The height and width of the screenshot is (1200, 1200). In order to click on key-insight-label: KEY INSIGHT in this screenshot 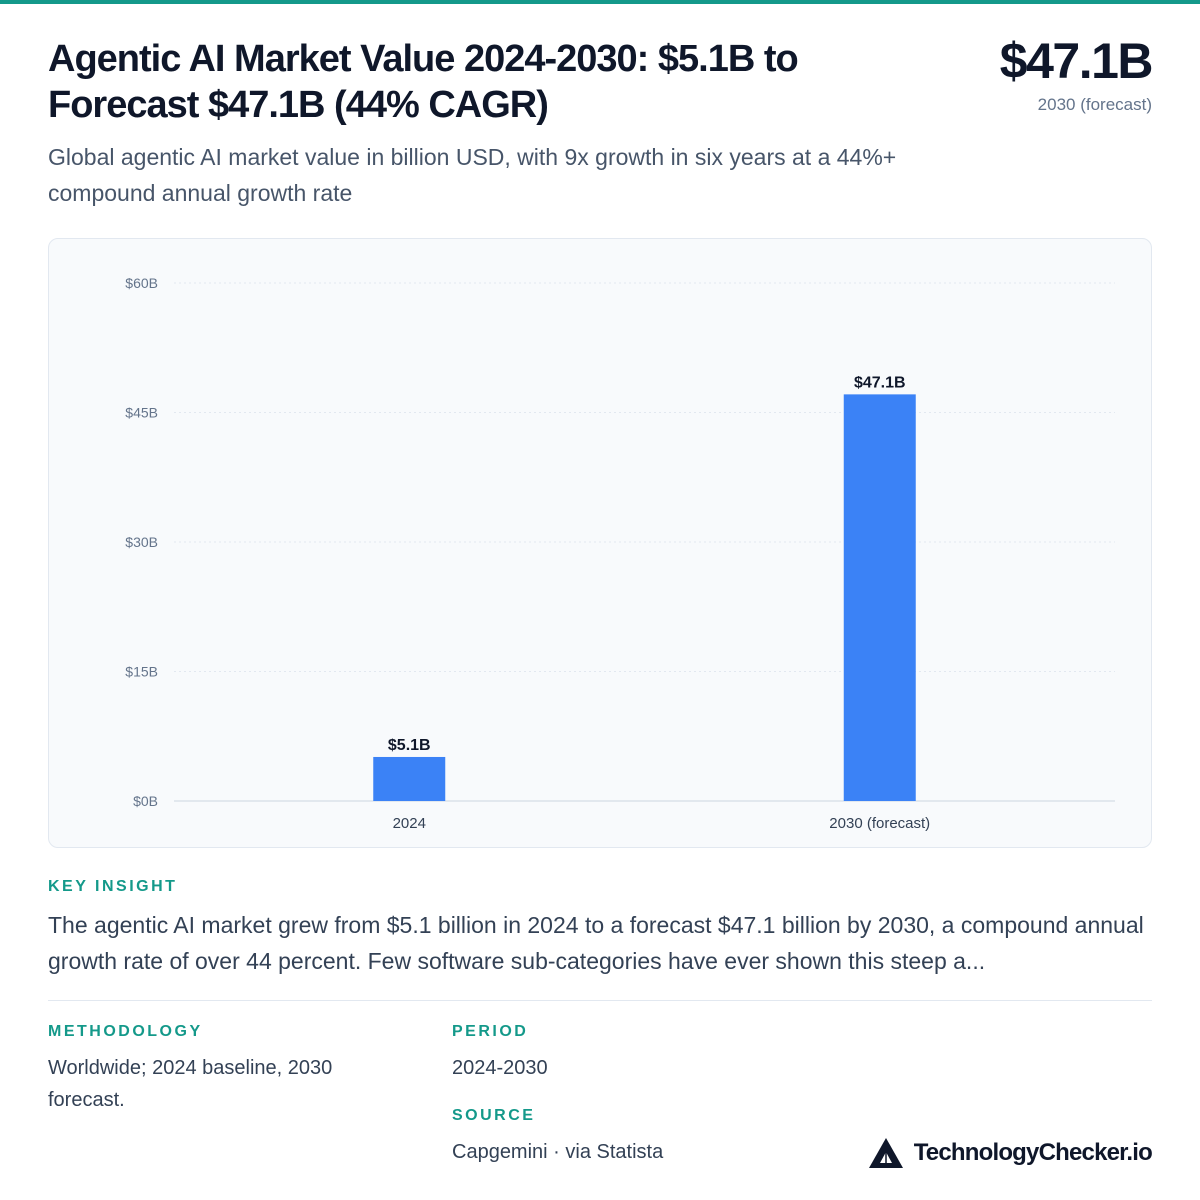, I will do `click(113, 886)`.